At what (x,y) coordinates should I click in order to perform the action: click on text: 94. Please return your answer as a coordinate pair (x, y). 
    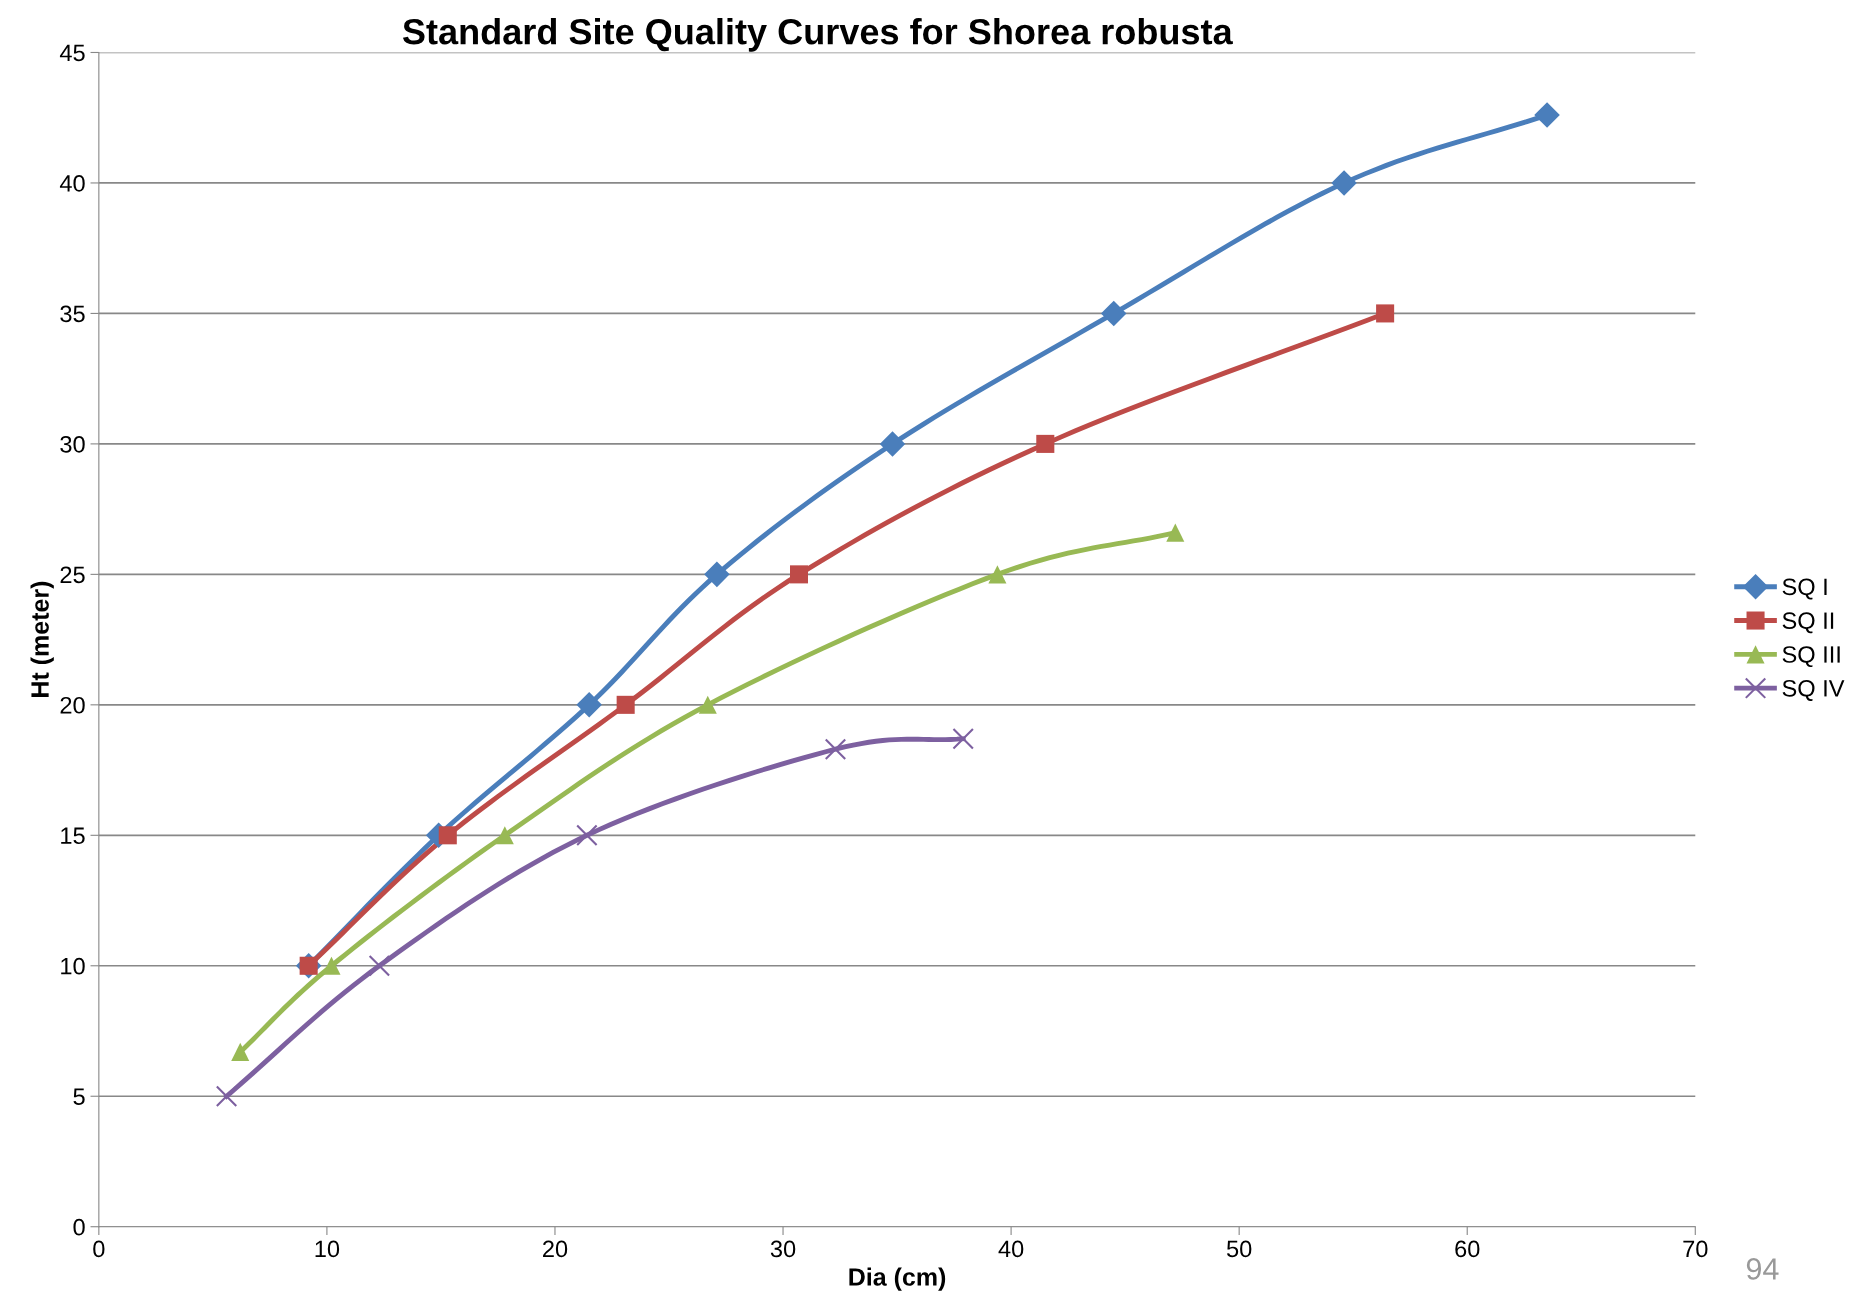
    Looking at the image, I should click on (1762, 1269).